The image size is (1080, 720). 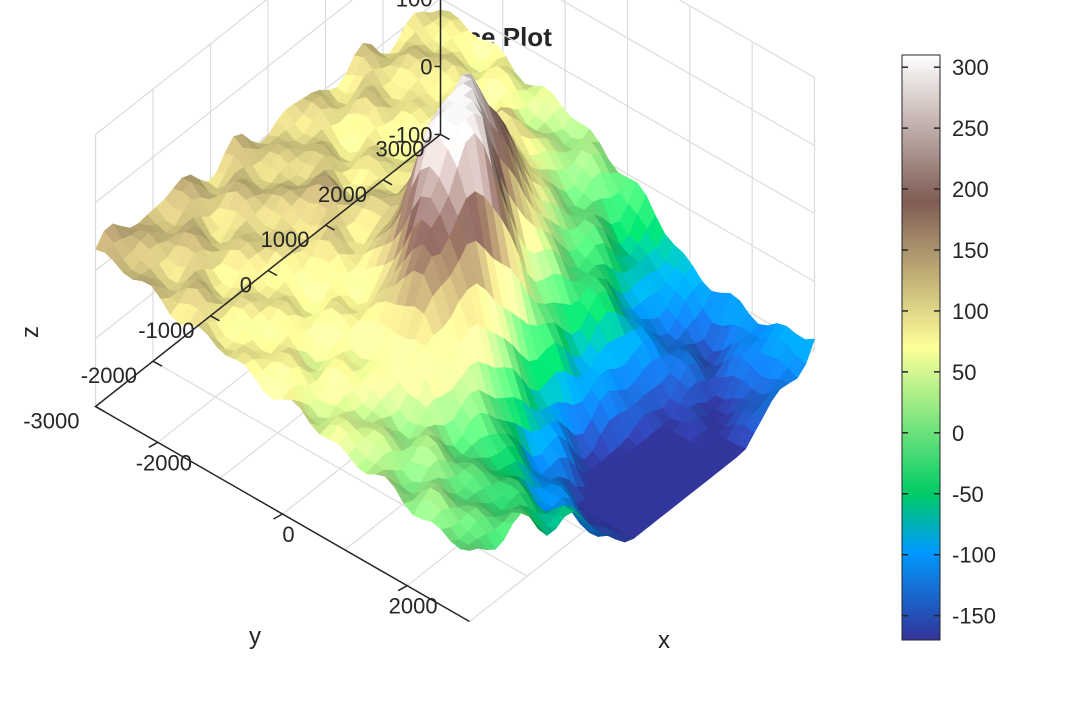 What do you see at coordinates (246, 284) in the screenshot?
I see `y-tick-label: 0` at bounding box center [246, 284].